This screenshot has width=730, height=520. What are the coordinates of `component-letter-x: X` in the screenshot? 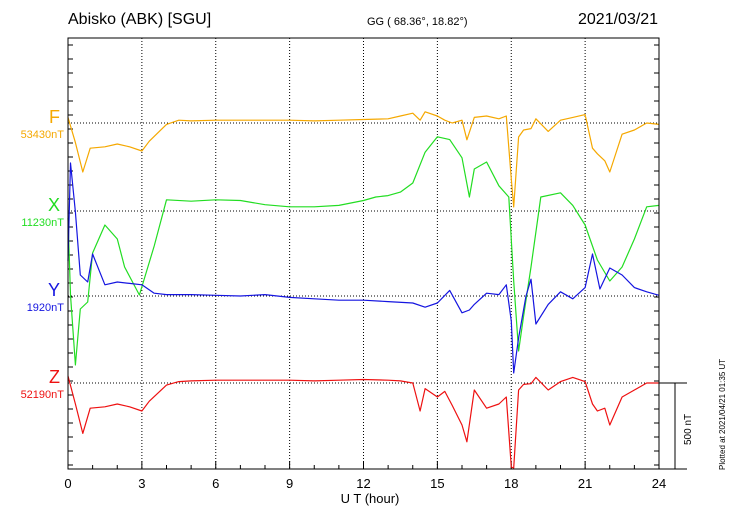 It's located at (53, 205).